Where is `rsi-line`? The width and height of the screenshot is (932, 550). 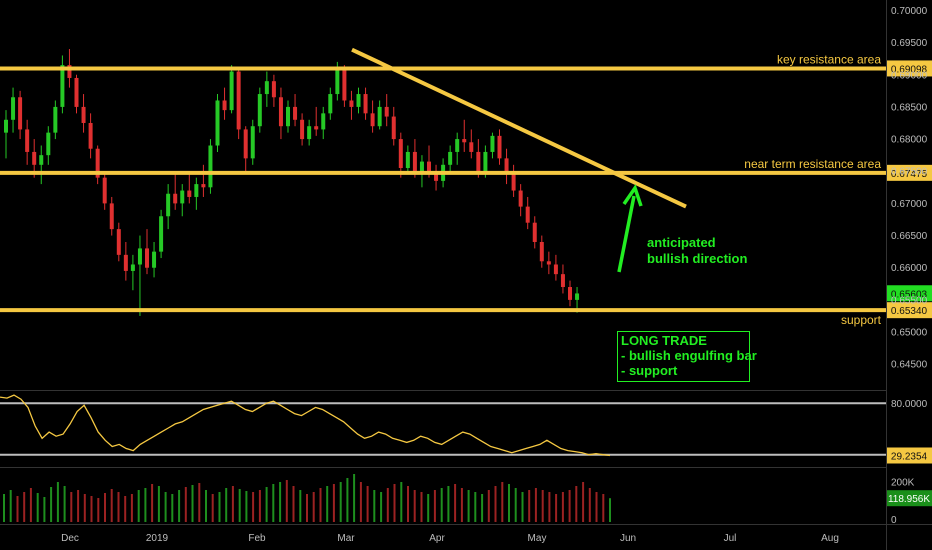
rsi-line is located at coordinates (305, 425).